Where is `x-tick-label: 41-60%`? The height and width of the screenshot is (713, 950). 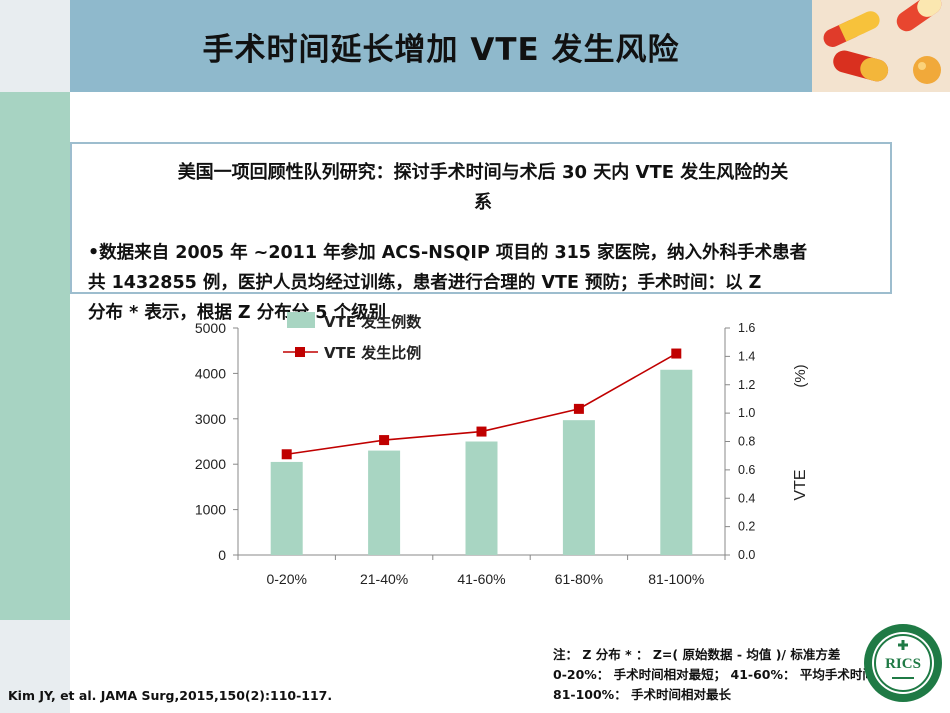 x-tick-label: 41-60% is located at coordinates (481, 579).